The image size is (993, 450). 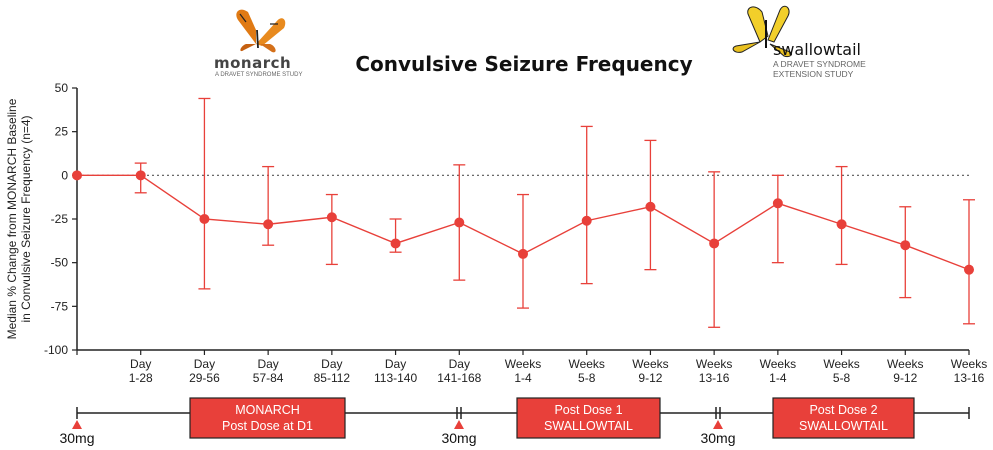 I want to click on monarch-logo-text: monarch, so click(x=252, y=63).